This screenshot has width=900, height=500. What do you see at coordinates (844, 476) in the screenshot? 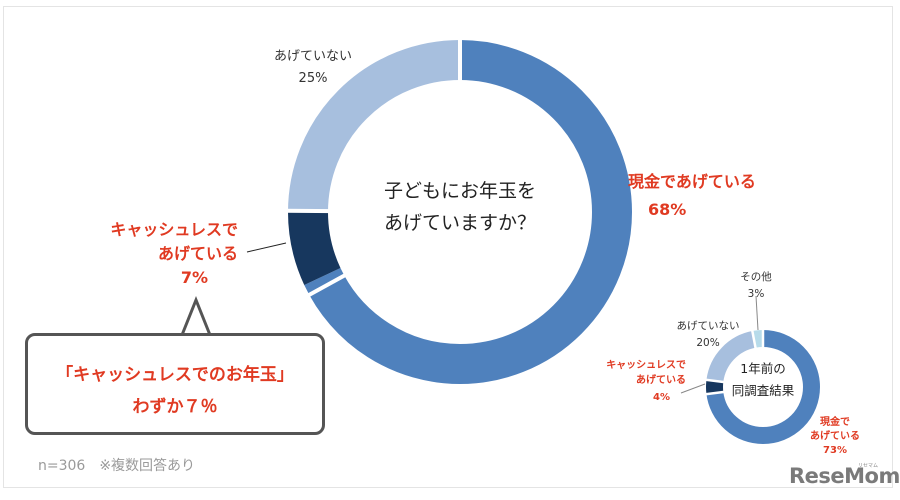
I see `resemom-logo: ReseMom` at bounding box center [844, 476].